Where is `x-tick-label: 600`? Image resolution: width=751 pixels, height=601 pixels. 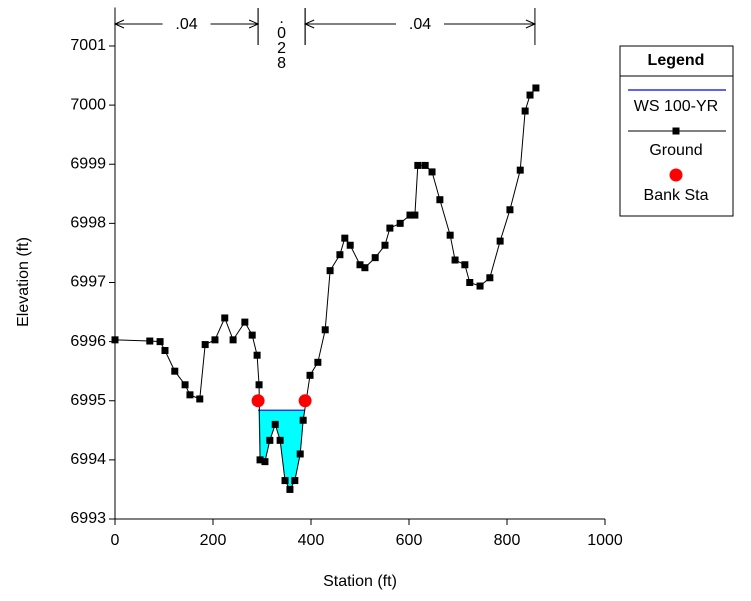 x-tick-label: 600 is located at coordinates (409, 540).